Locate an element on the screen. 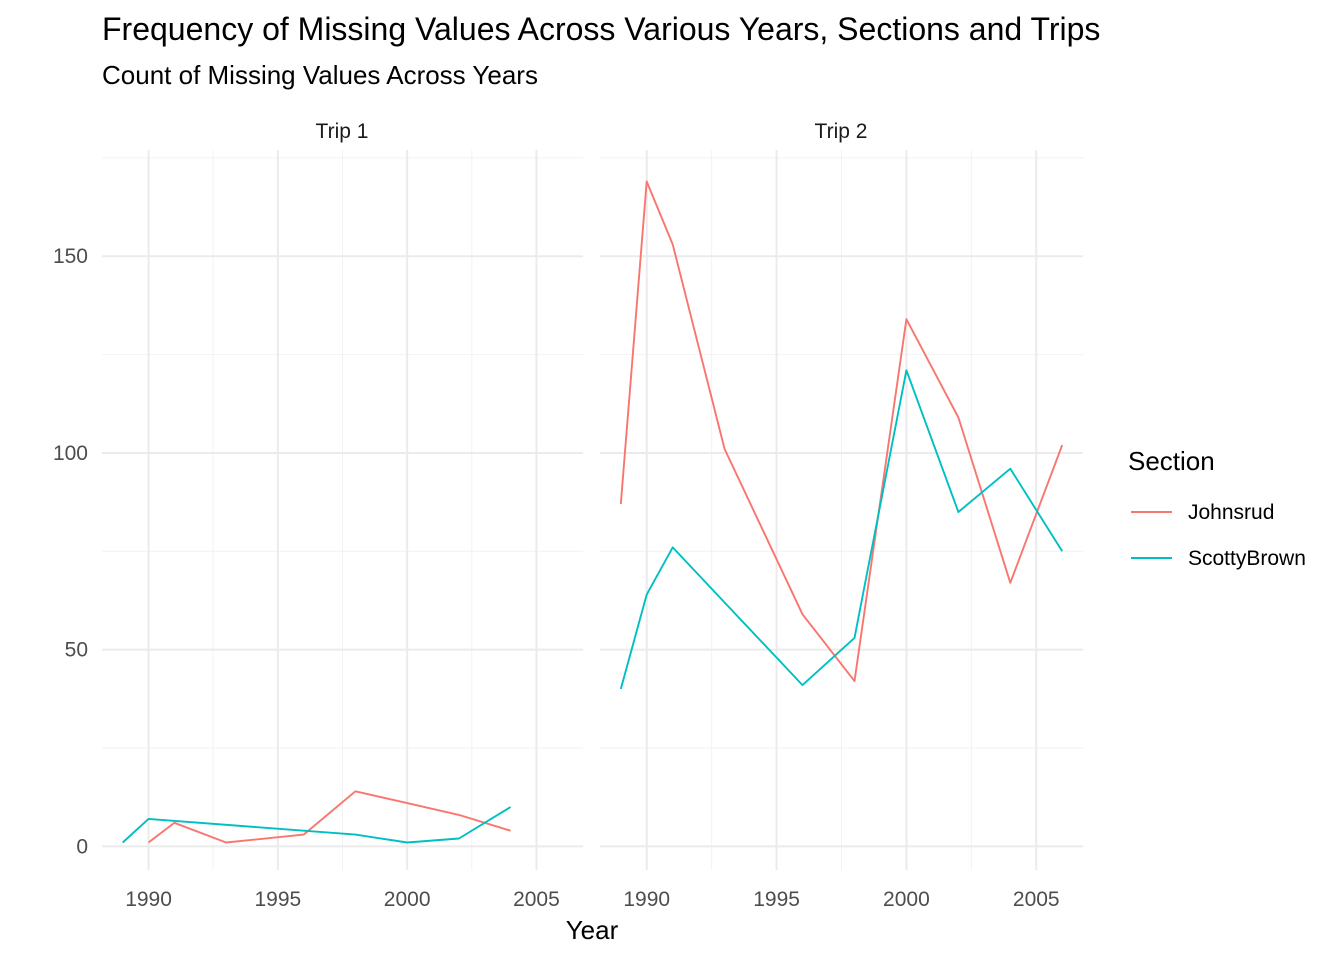  series-line-johnsrud is located at coordinates (329, 817).